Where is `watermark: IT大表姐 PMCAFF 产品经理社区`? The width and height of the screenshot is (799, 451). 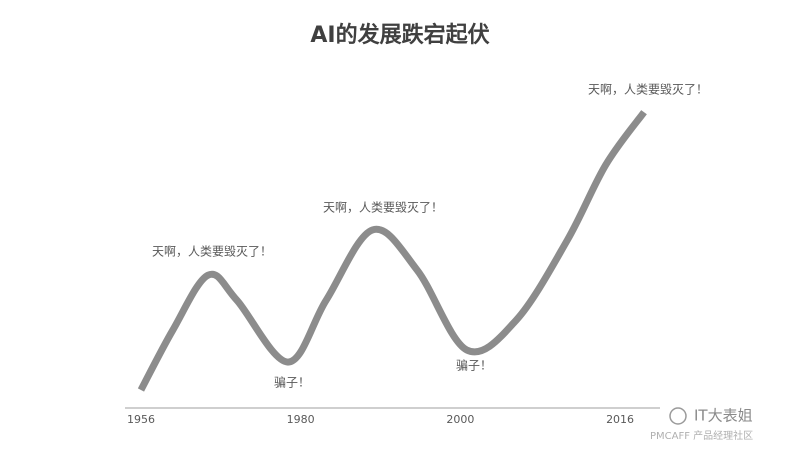 watermark: IT大表姐 PMCAFF 产品经理社区 is located at coordinates (701, 425).